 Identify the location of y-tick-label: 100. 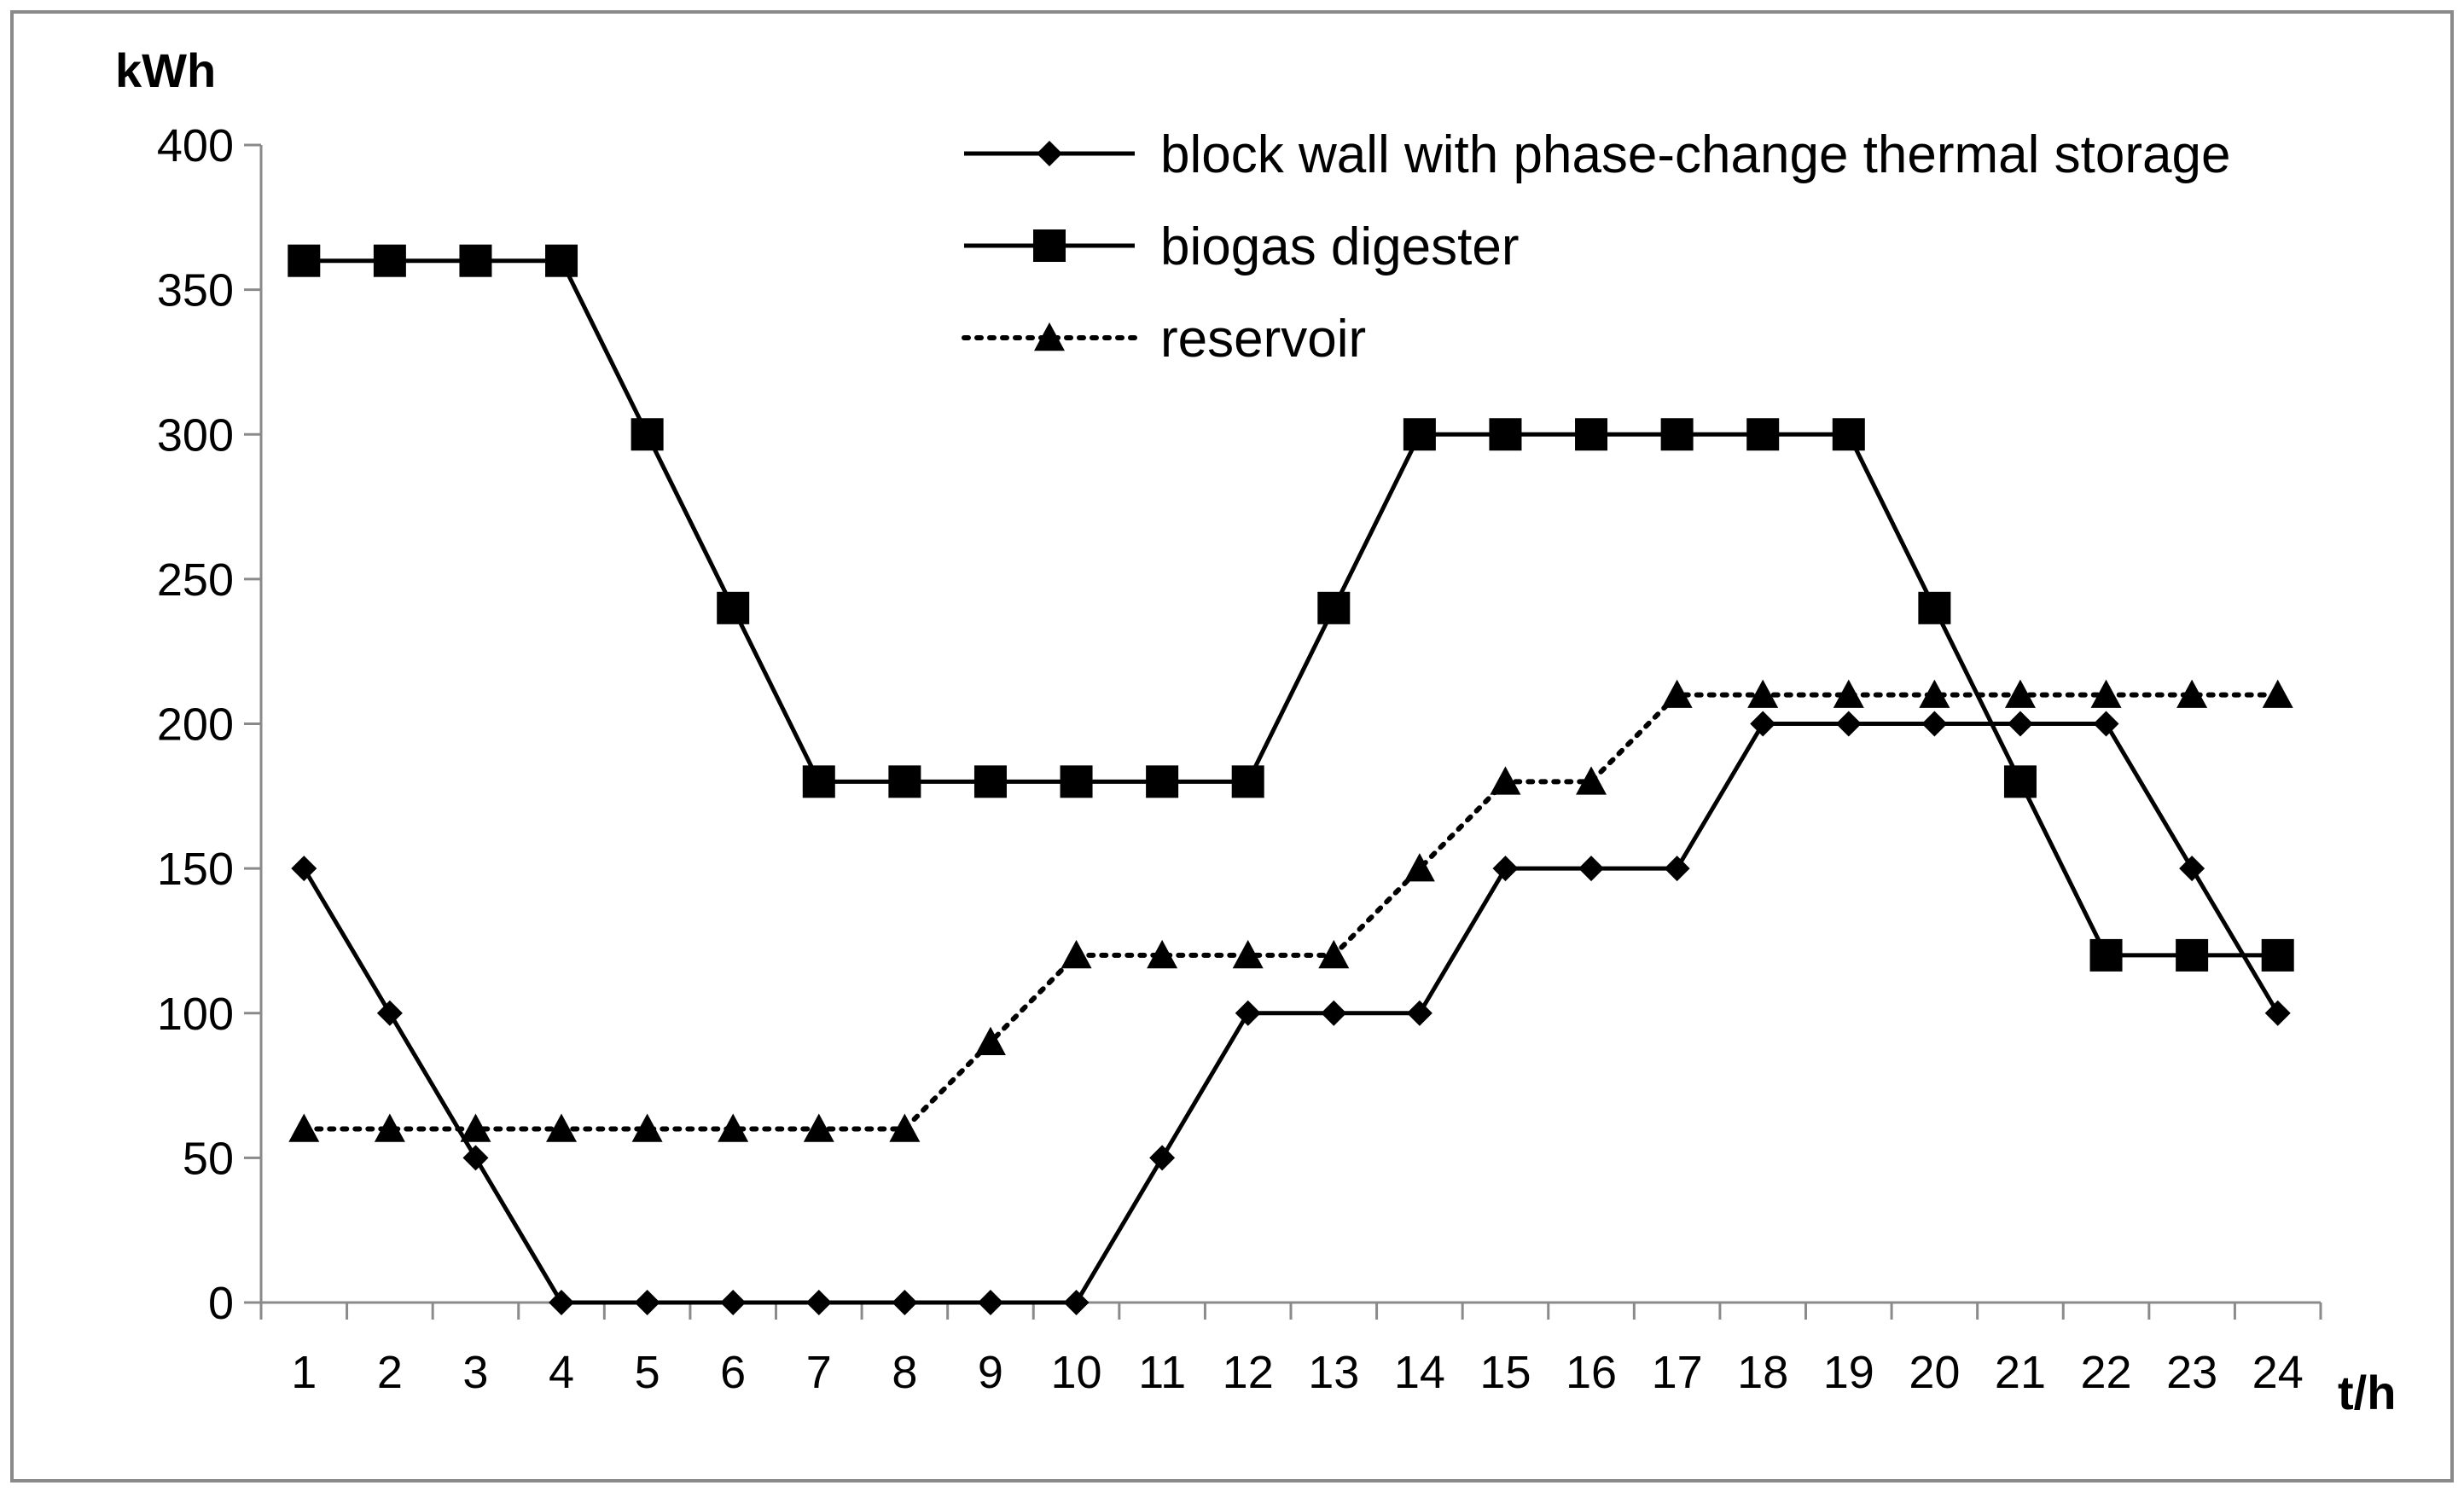
(195, 1014).